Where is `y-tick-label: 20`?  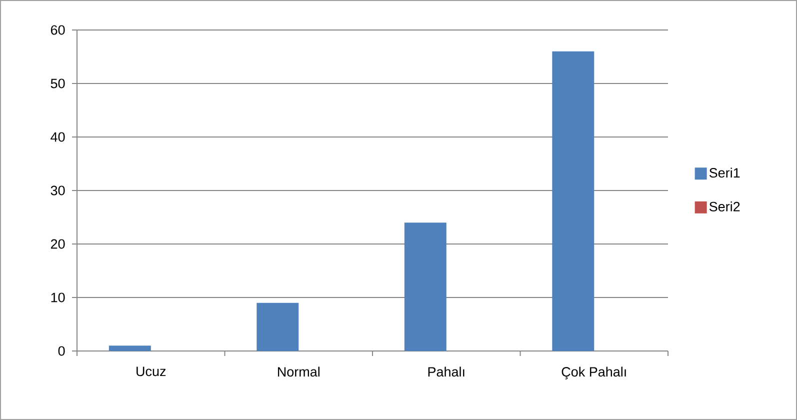
y-tick-label: 20 is located at coordinates (57, 244).